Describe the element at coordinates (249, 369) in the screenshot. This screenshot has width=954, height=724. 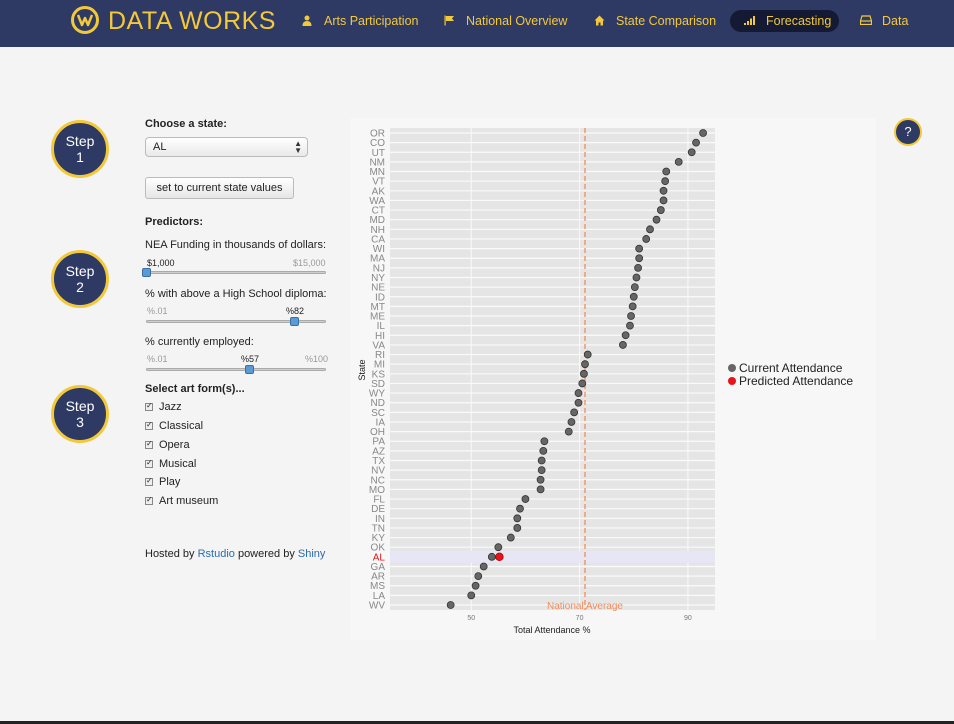
I see `slider-handle-employed` at that location.